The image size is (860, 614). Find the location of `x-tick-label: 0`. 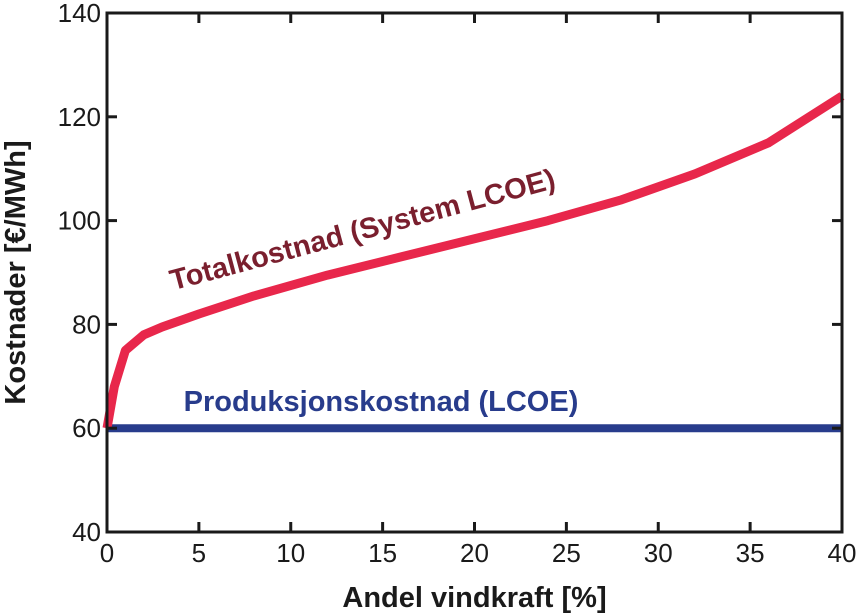

x-tick-label: 0 is located at coordinates (107, 553).